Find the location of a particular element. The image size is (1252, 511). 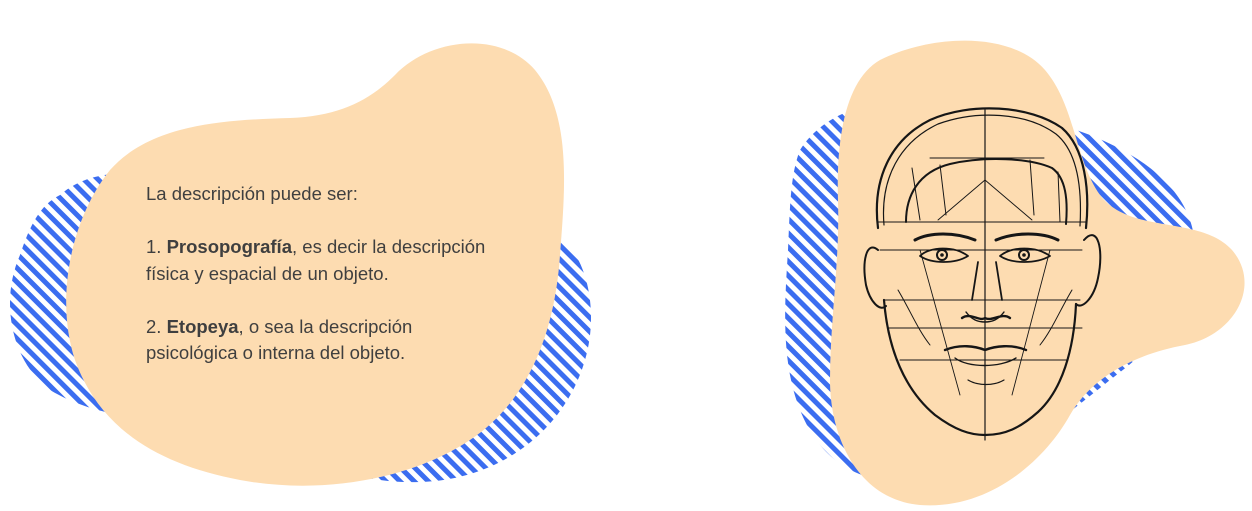

head-outline is located at coordinates (982, 168).